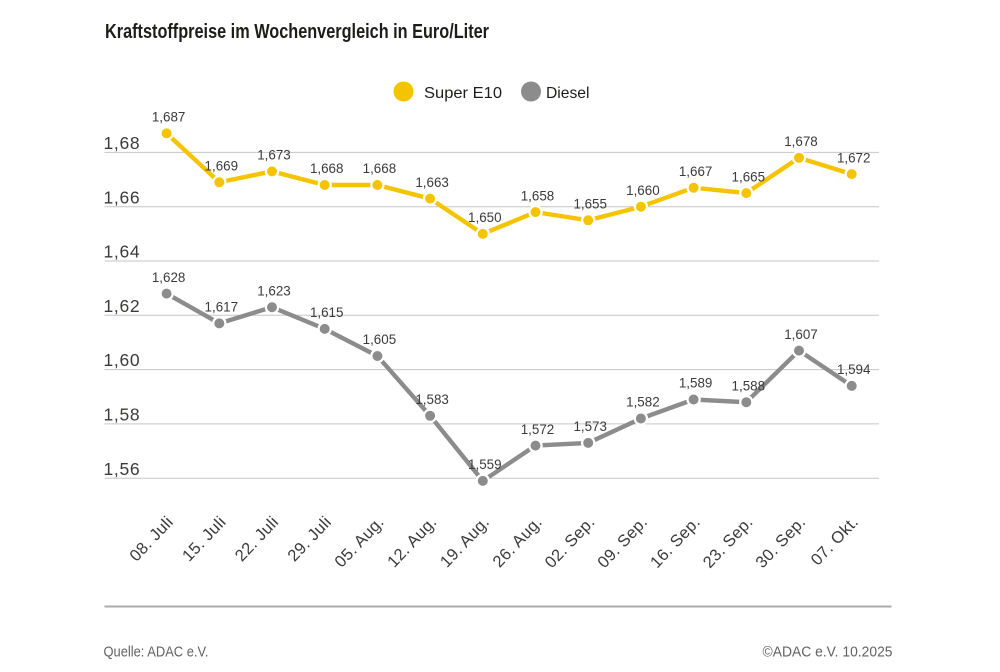  Describe the element at coordinates (169, 277) in the screenshot. I see `svg-text: 1,628` at that location.